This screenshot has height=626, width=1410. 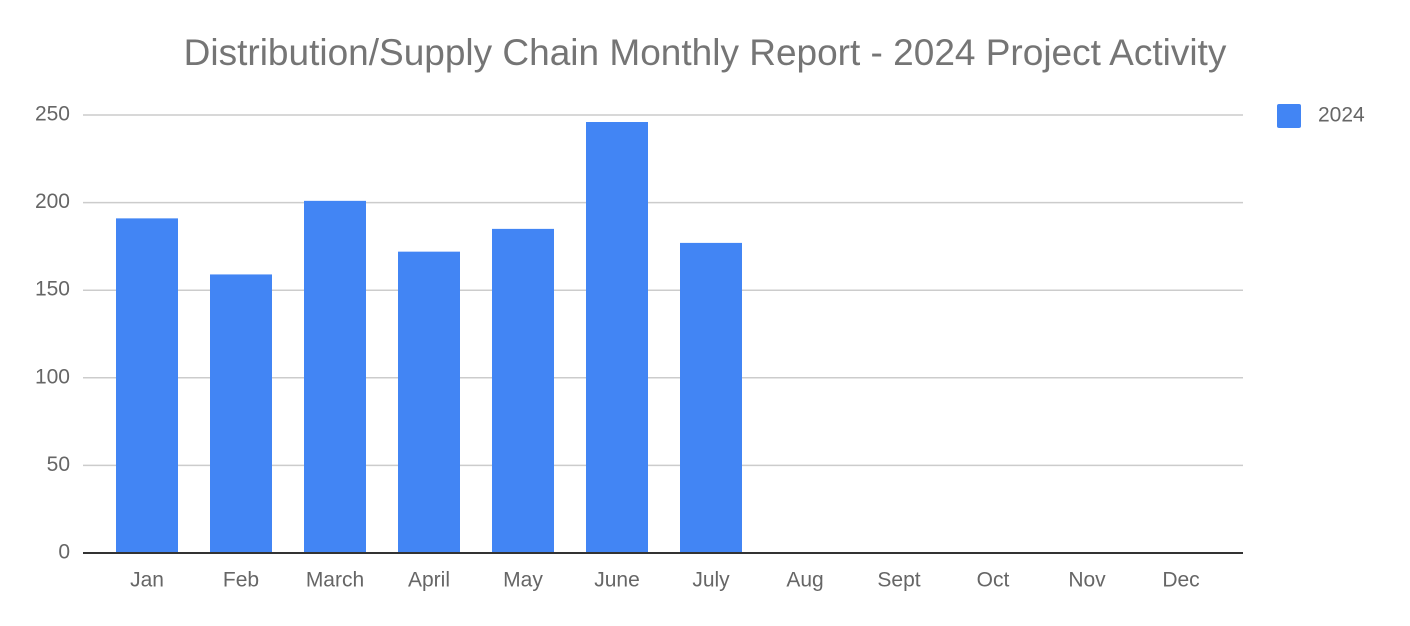 I want to click on y-tick-label: 50, so click(x=58, y=464).